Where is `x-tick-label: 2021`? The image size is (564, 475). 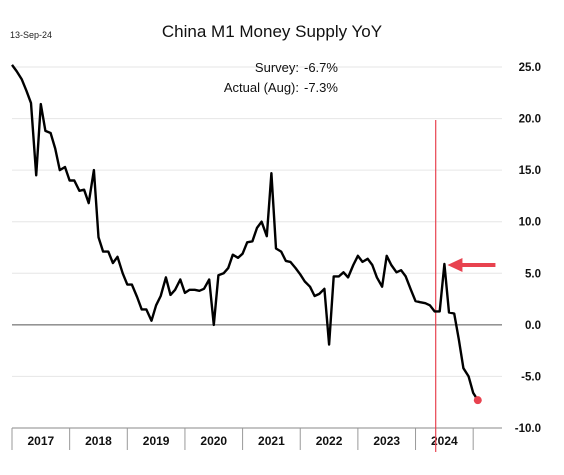 x-tick-label: 2021 is located at coordinates (271, 441).